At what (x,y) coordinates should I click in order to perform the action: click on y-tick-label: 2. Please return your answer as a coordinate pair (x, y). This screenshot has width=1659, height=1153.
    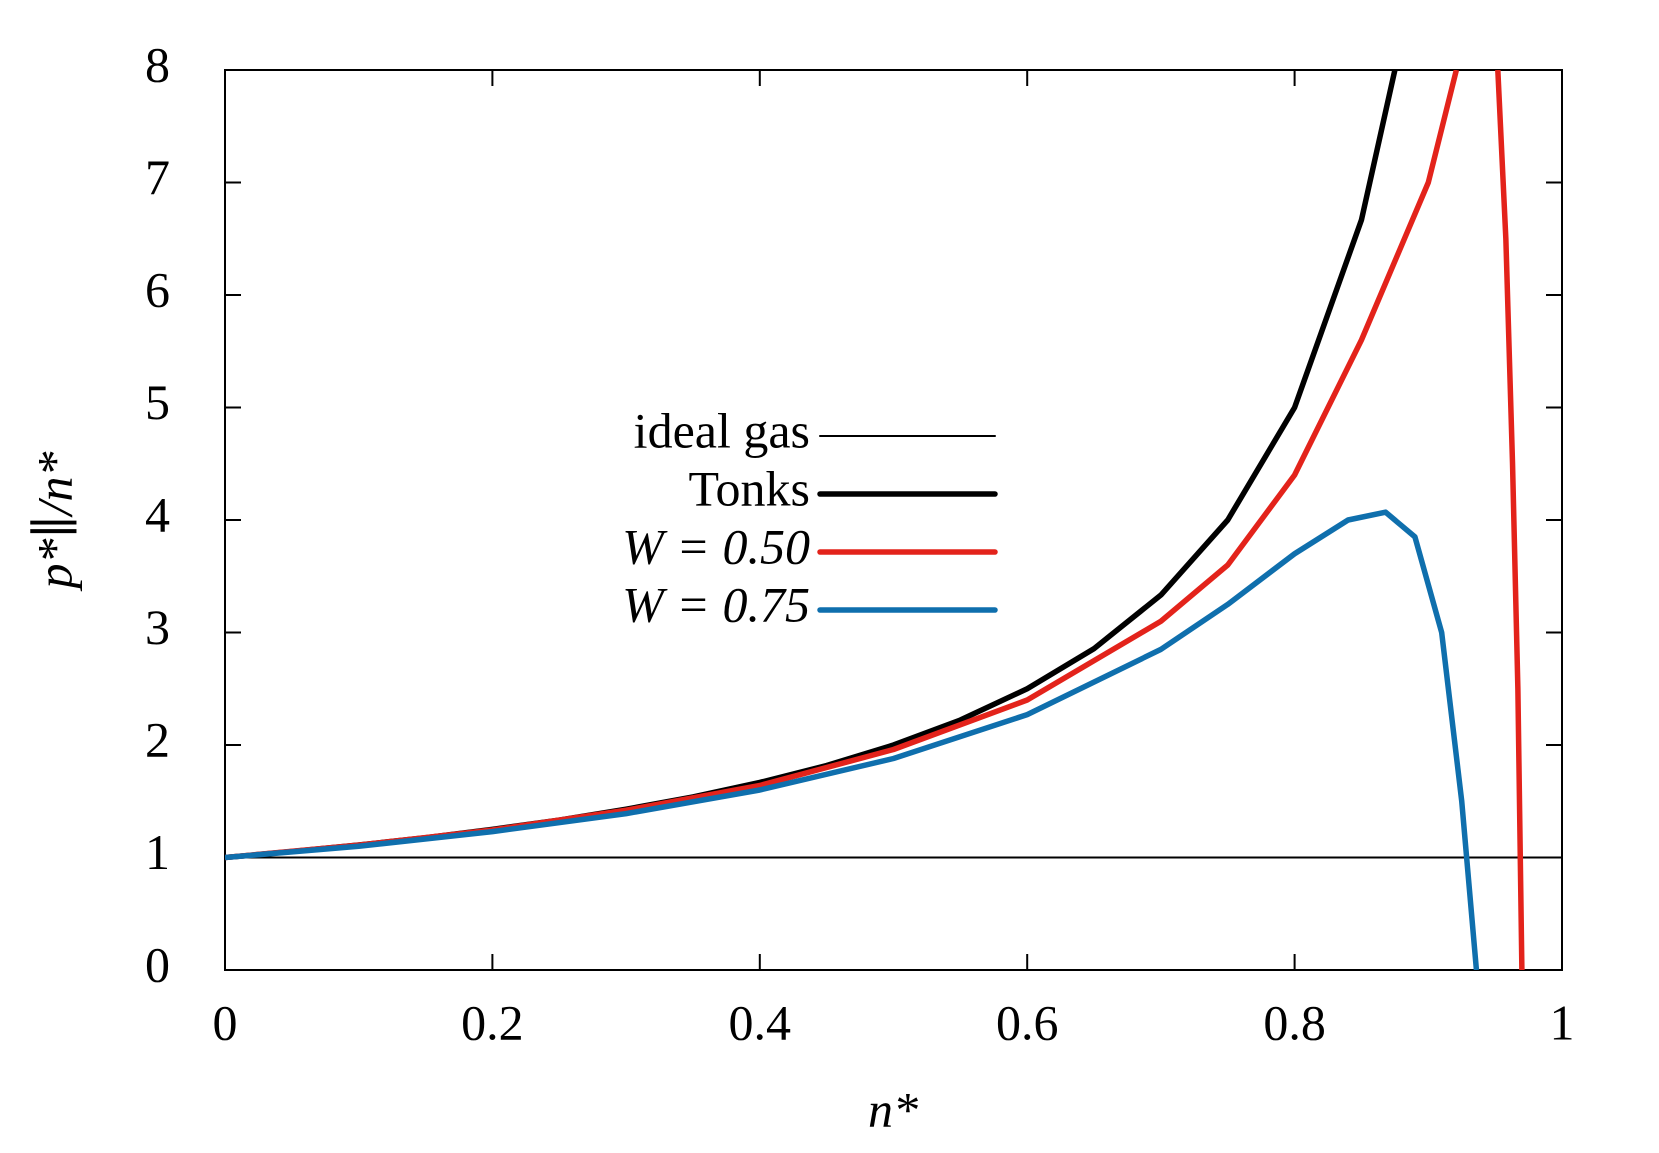
    Looking at the image, I should click on (157, 739).